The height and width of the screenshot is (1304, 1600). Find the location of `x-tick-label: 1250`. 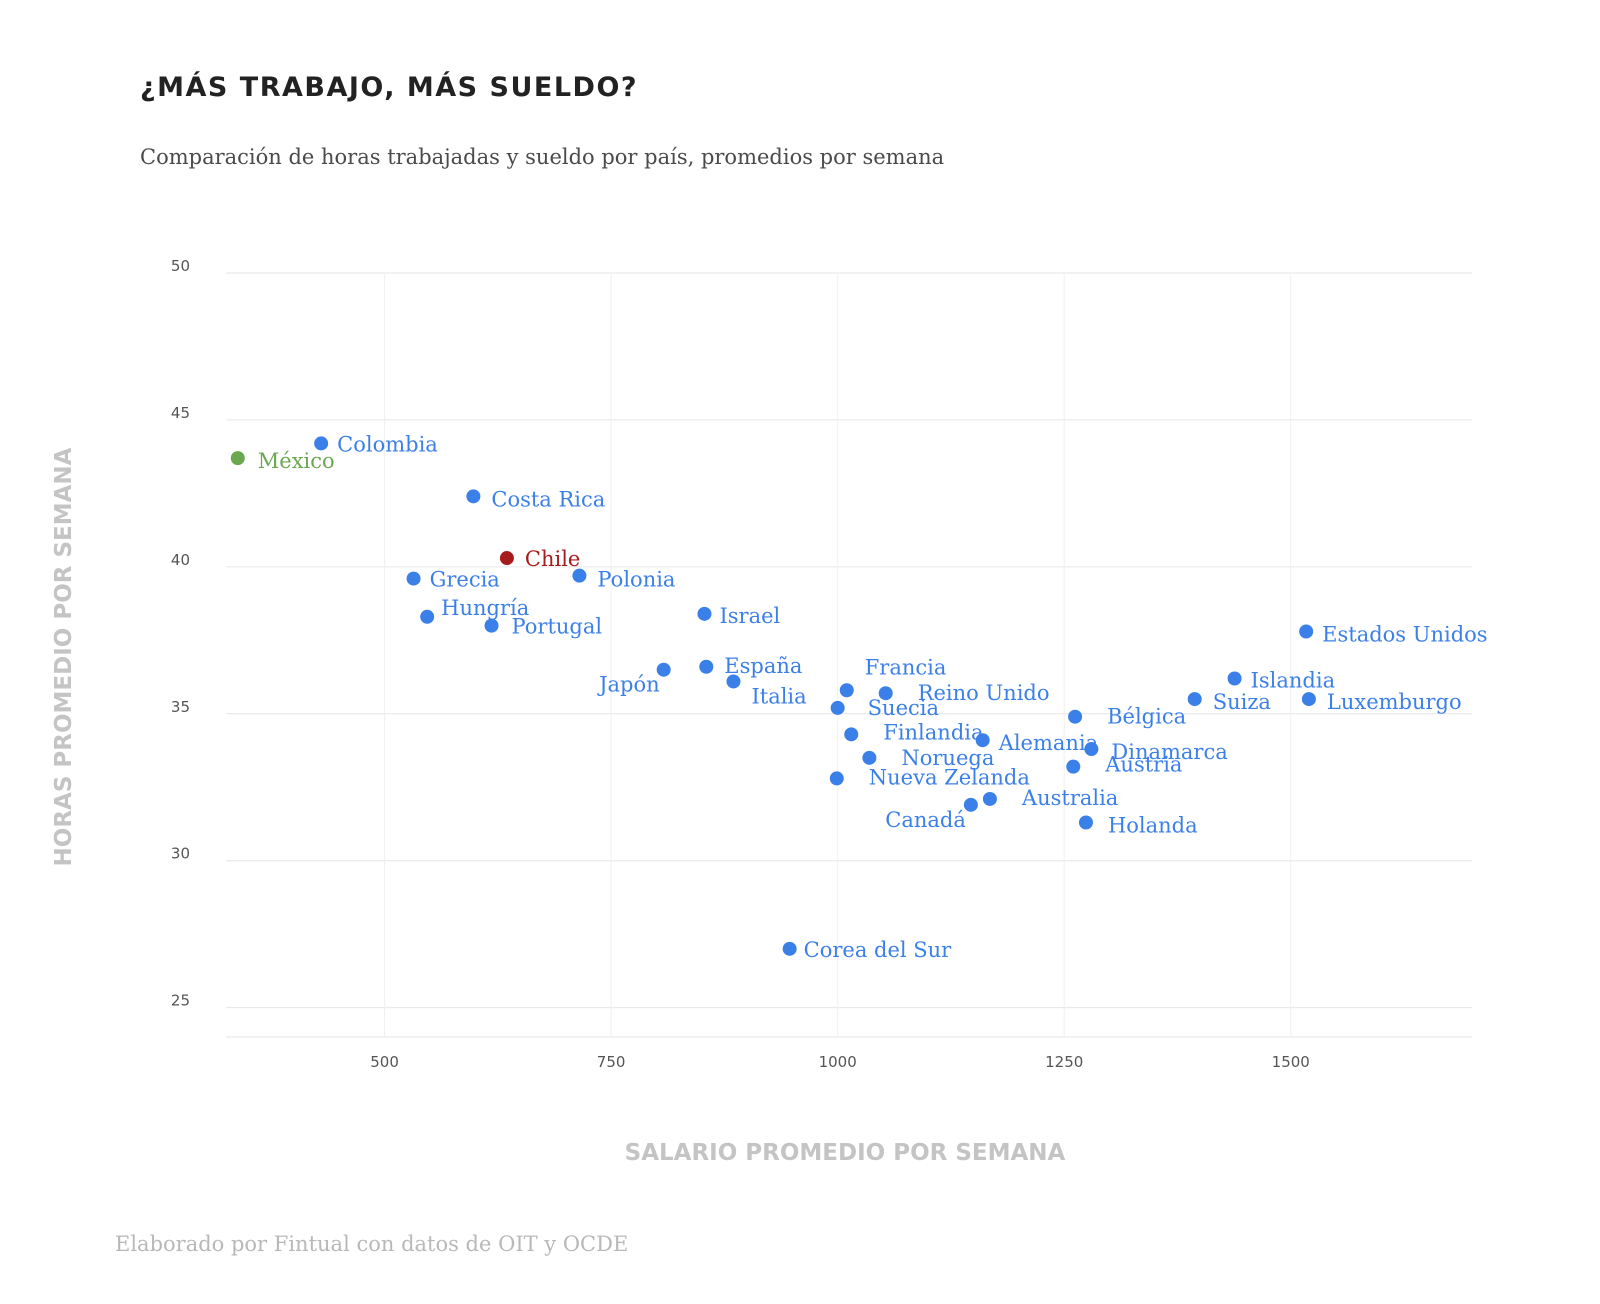

x-tick-label: 1250 is located at coordinates (1064, 1062).